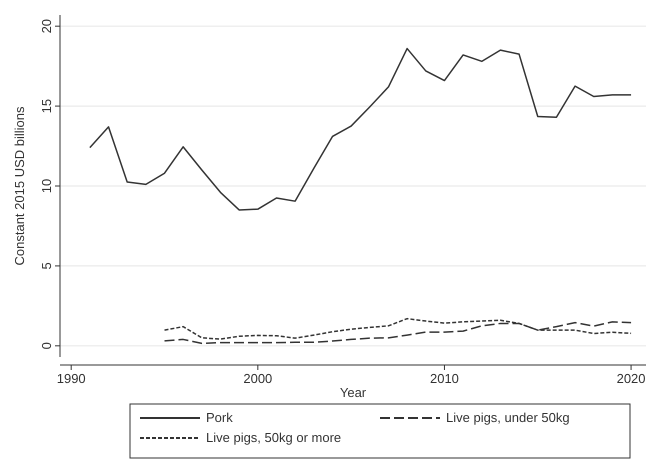 The height and width of the screenshot is (464, 666). I want to click on legend-label: Pork, so click(220, 417).